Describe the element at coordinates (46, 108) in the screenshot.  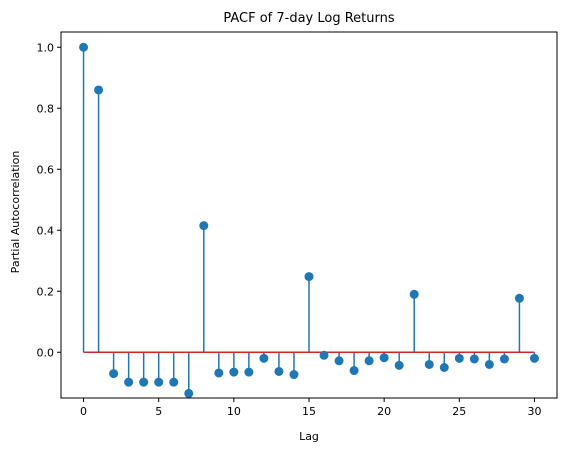
I see `y-tick-label: 0.8` at that location.